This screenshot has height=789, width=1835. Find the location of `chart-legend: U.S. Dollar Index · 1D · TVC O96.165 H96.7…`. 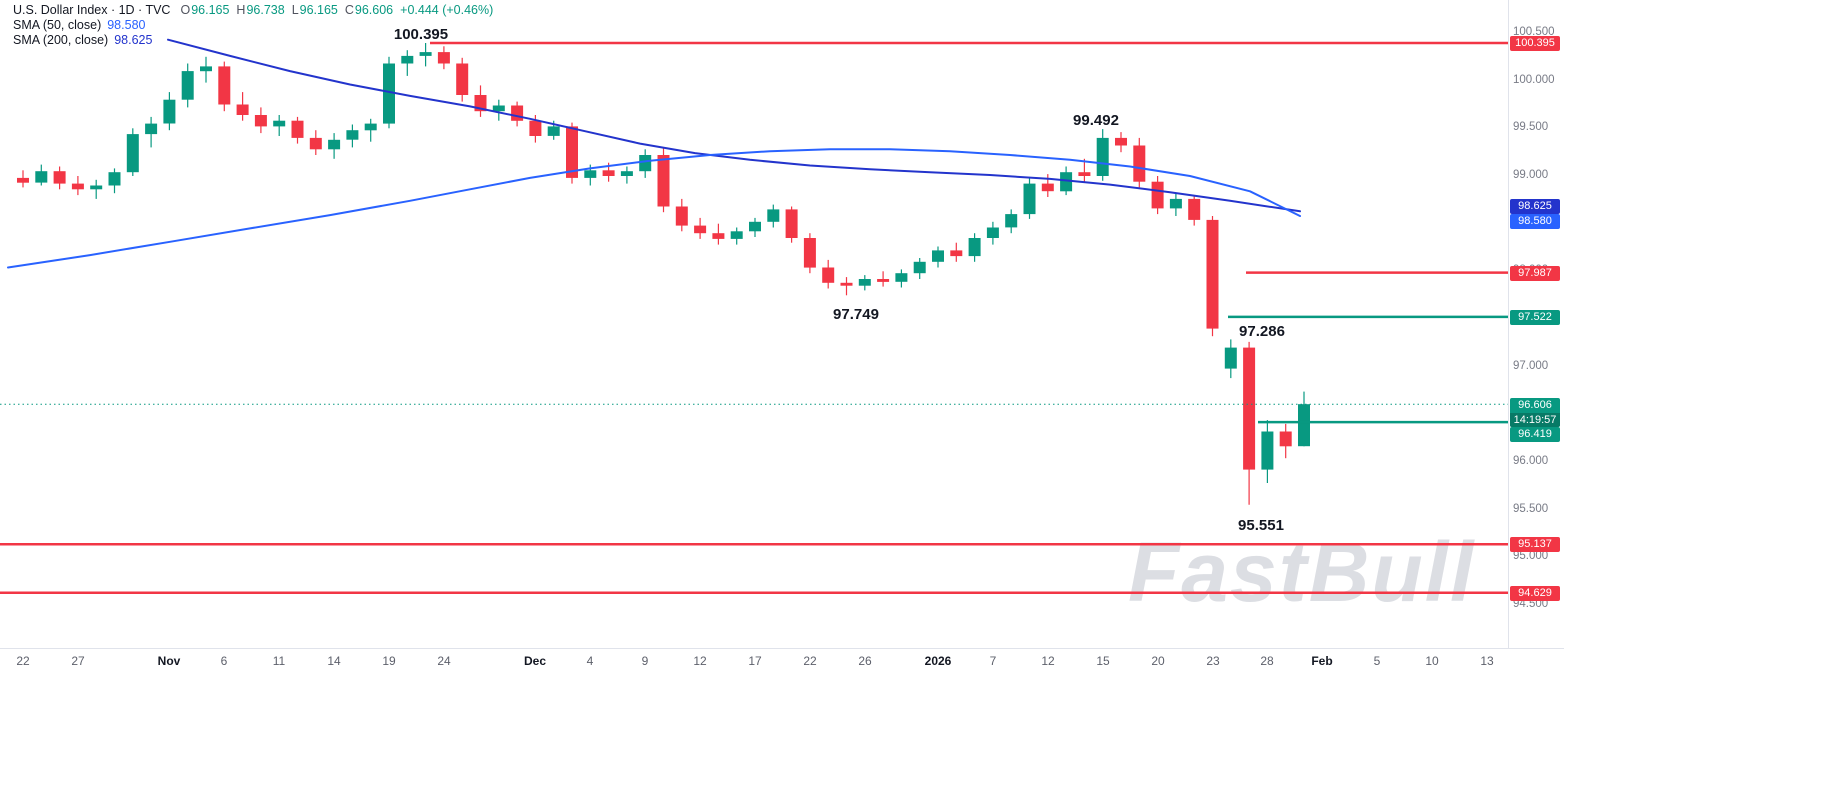

chart-legend: U.S. Dollar Index · 1D · TVC O96.165 H96.7… is located at coordinates (253, 25).